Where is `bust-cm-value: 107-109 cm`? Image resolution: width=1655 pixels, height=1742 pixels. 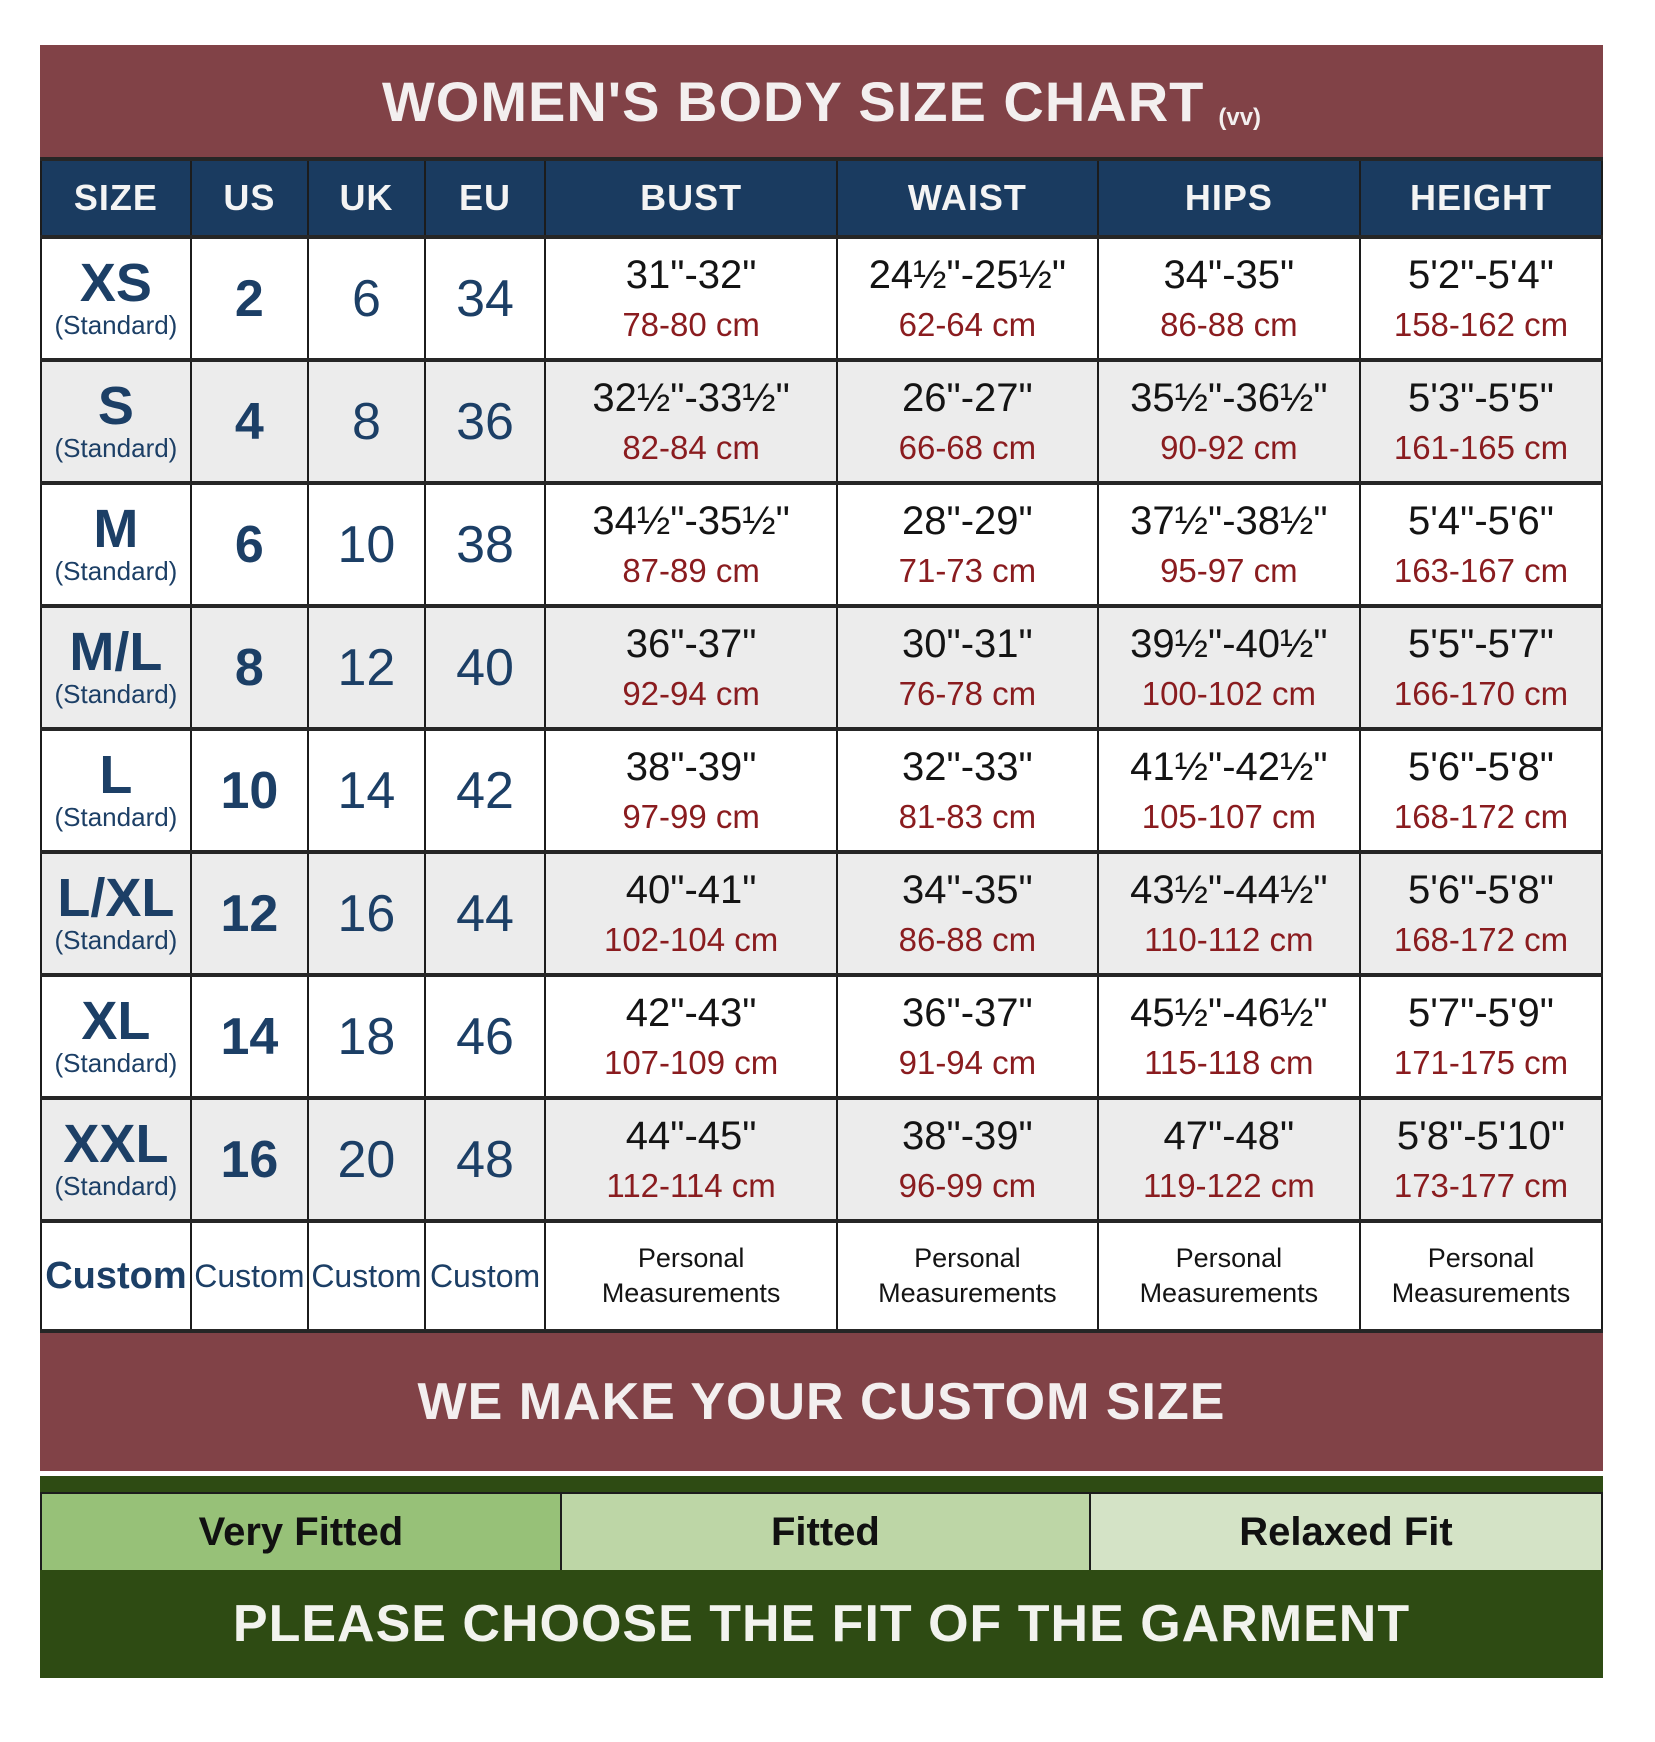
bust-cm-value: 107-109 cm is located at coordinates (691, 1063).